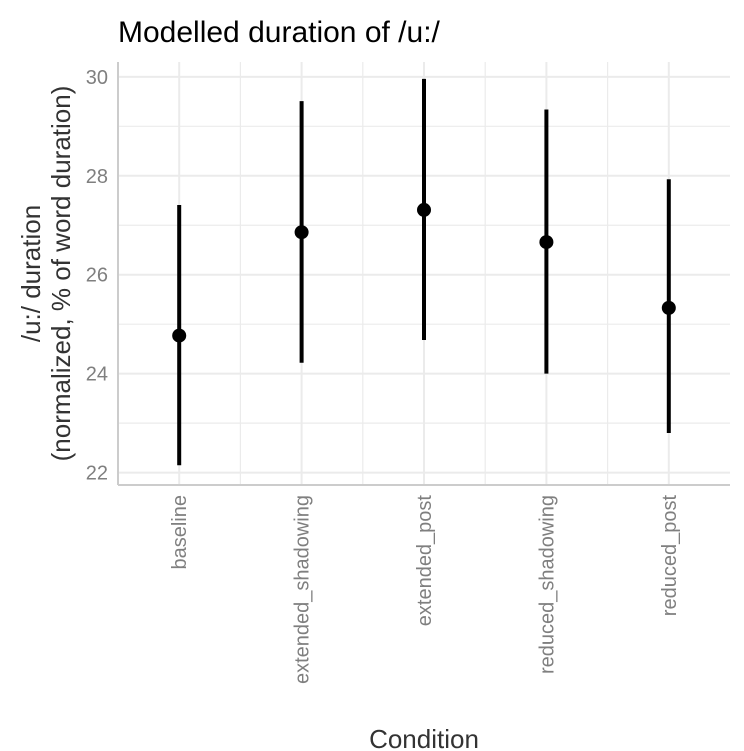  Describe the element at coordinates (424, 209) in the screenshot. I see `point-extended_post` at that location.